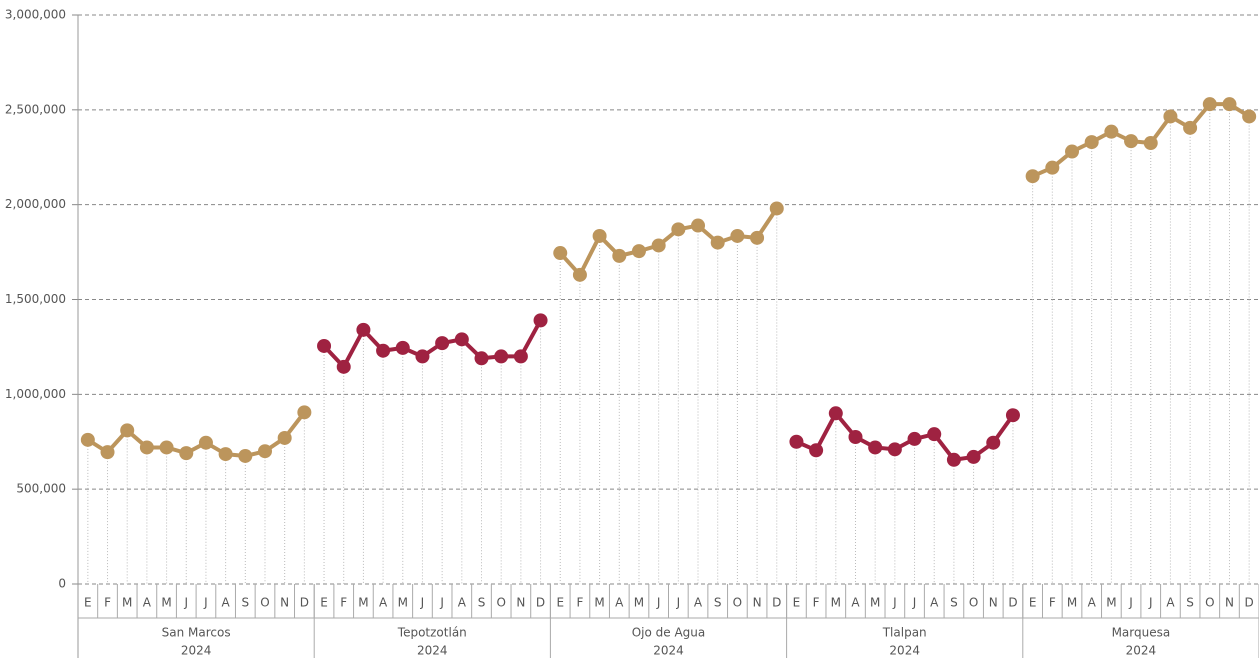 This screenshot has width=1259, height=658. I want to click on y-tick-label: 3,000,000, so click(35, 15).